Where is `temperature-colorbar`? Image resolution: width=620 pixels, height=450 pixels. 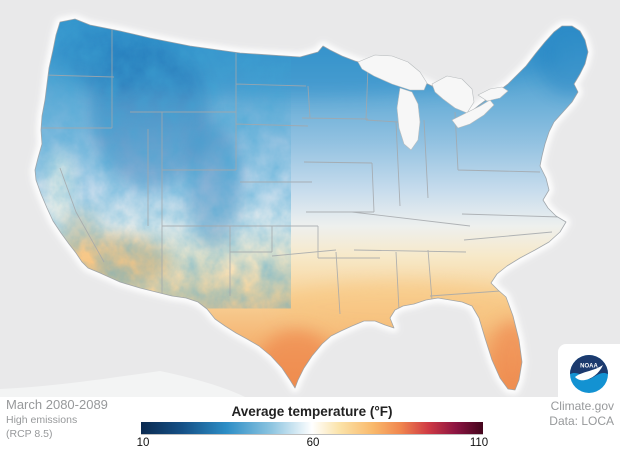 temperature-colorbar is located at coordinates (312, 428).